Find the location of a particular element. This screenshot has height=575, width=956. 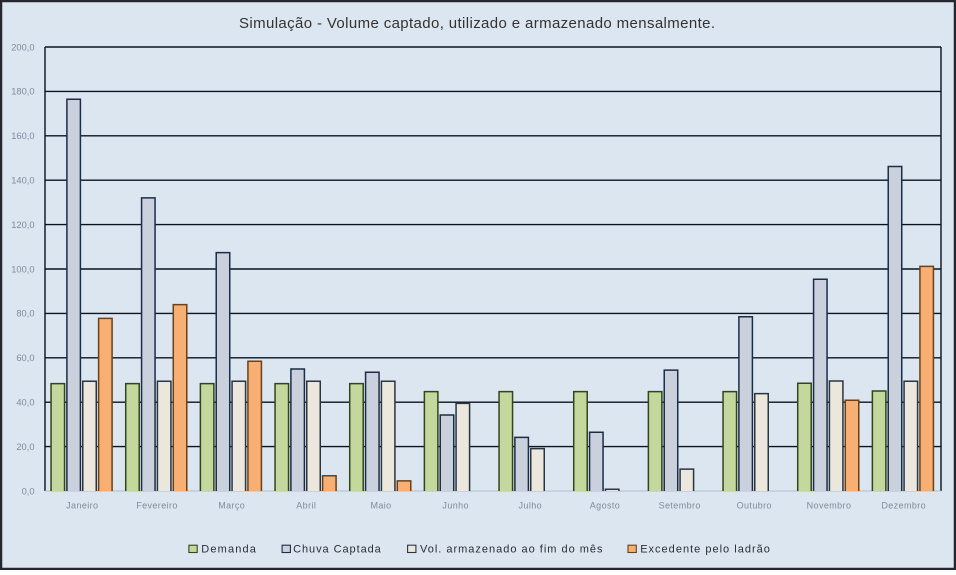

svg-text: Fevereiro is located at coordinates (157, 505).